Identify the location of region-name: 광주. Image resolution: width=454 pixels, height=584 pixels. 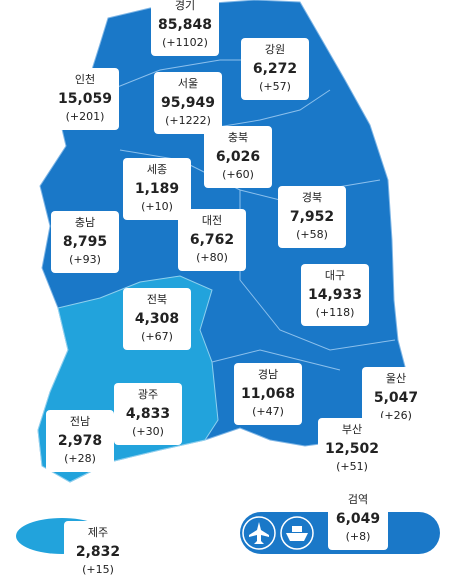
(148, 394).